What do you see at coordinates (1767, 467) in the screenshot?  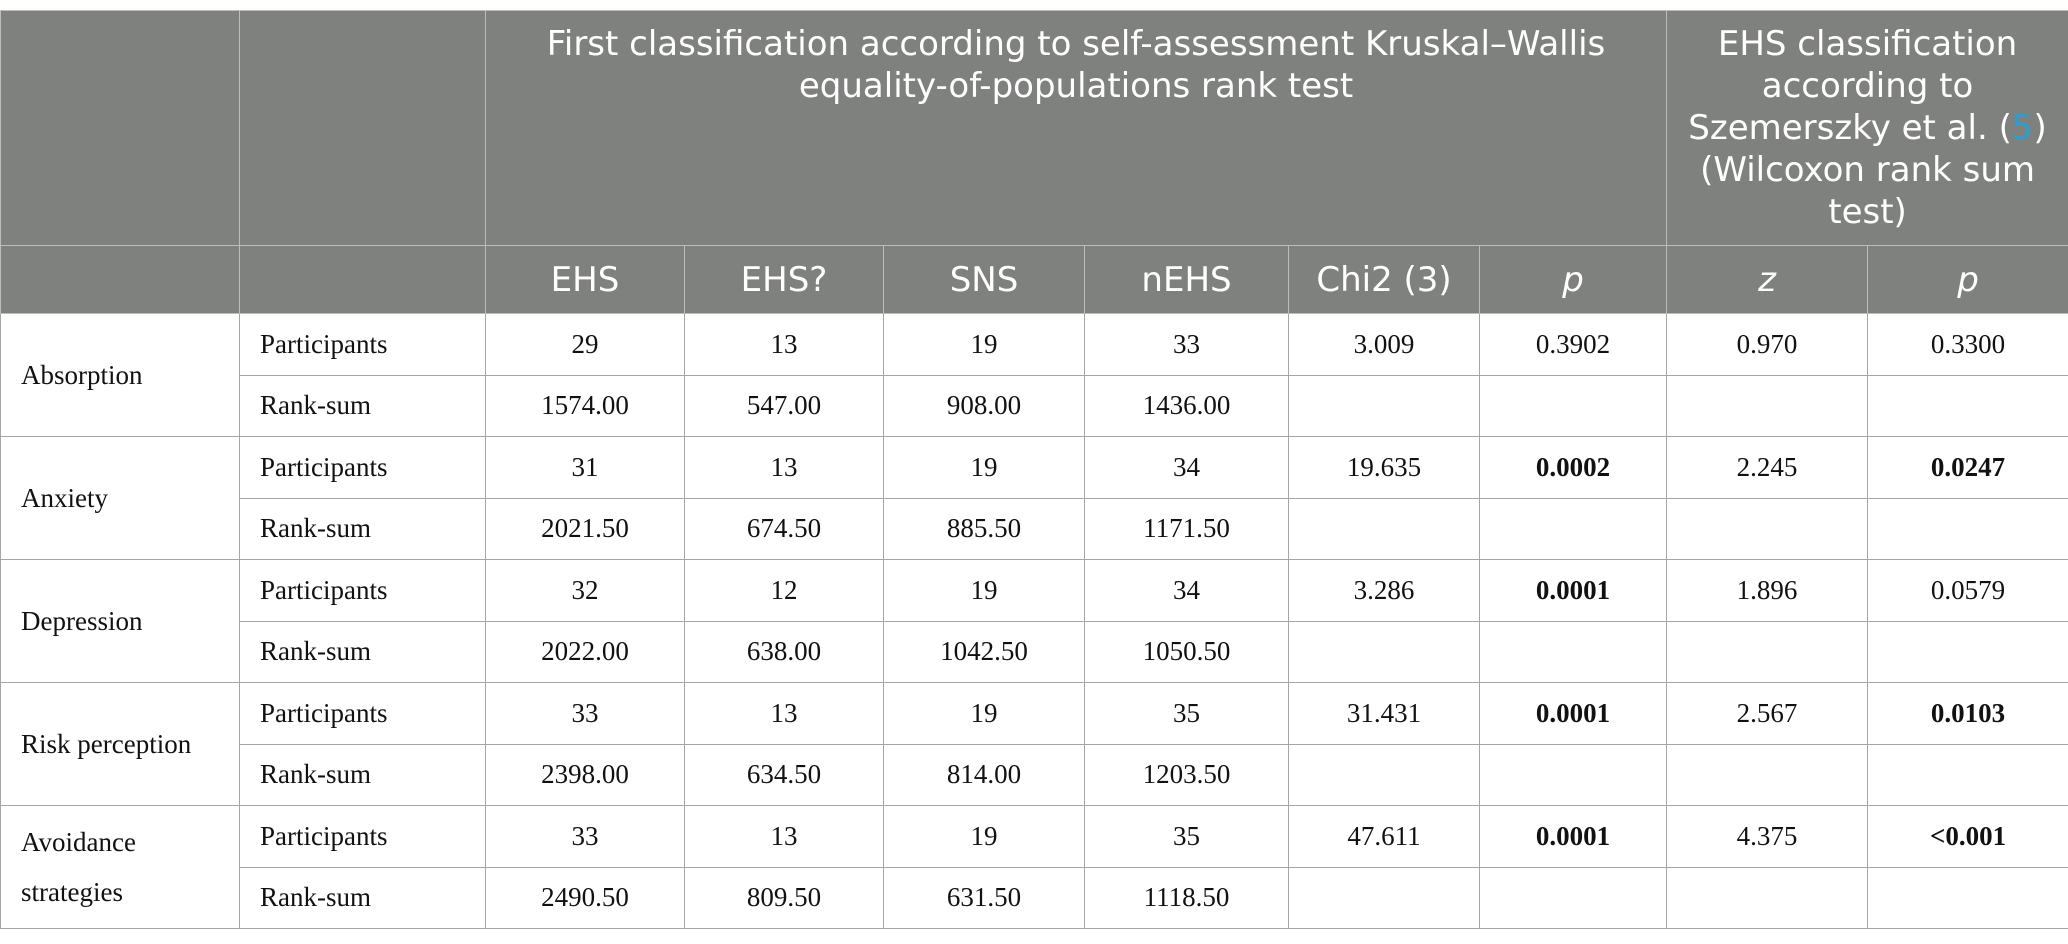 I see `table-cell: 2.245` at bounding box center [1767, 467].